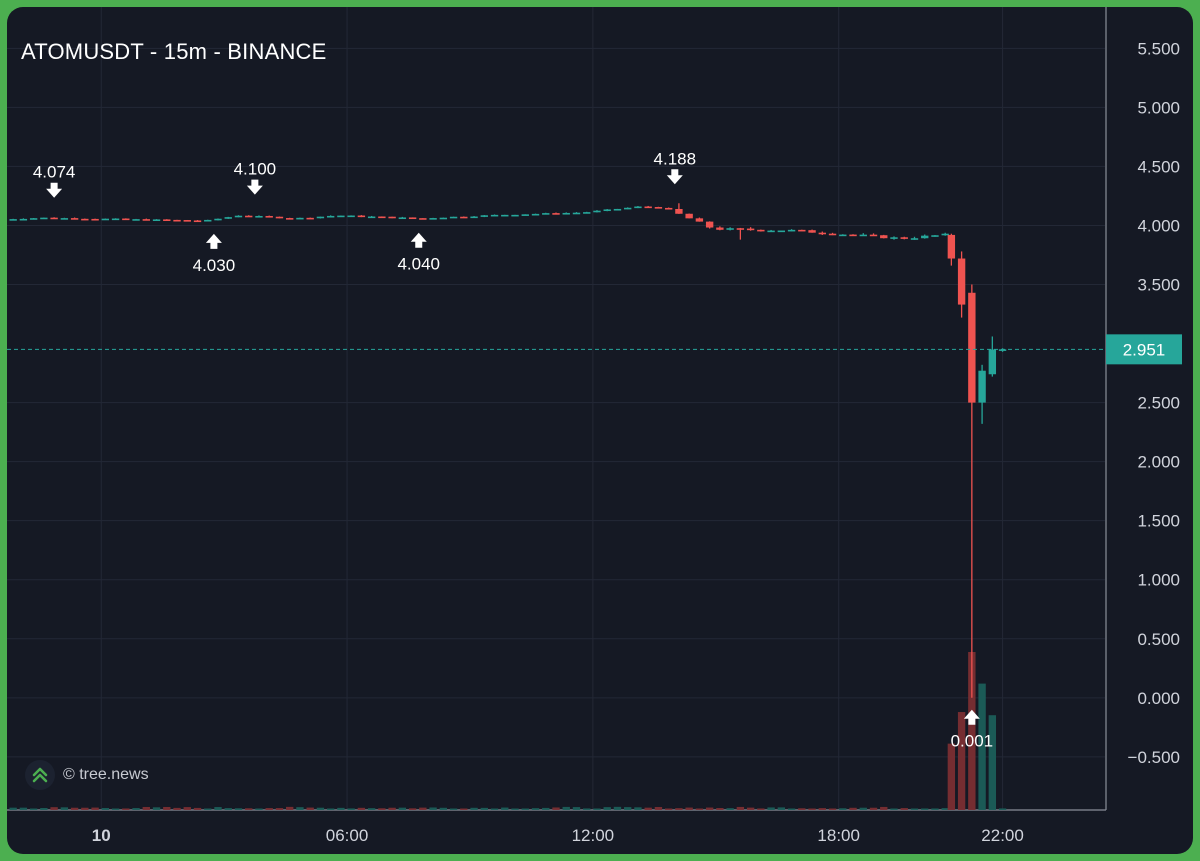 This screenshot has height=861, width=1200. Describe the element at coordinates (1144, 349) in the screenshot. I see `current-price-label: 2.951` at that location.